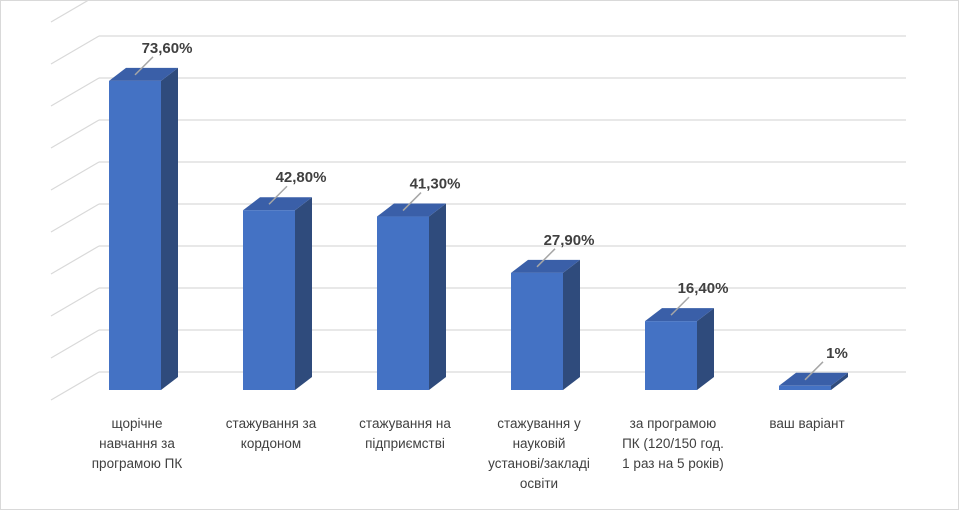  What do you see at coordinates (405, 433) in the screenshot?
I see `category-label: стажування на підприємстві` at bounding box center [405, 433].